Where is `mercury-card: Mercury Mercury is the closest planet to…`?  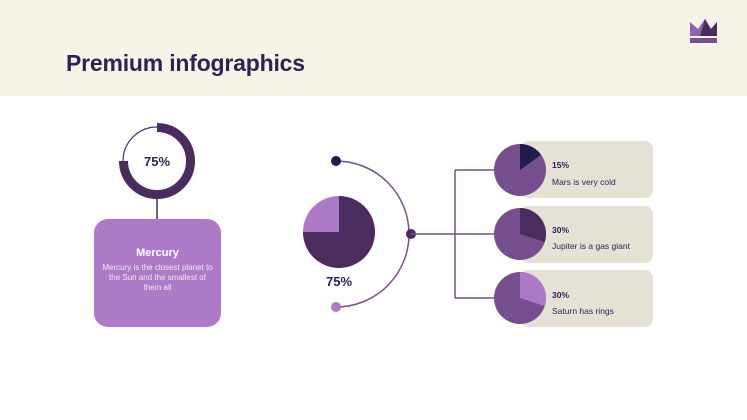
mercury-card: Mercury Mercury is the closest planet to… is located at coordinates (157, 273).